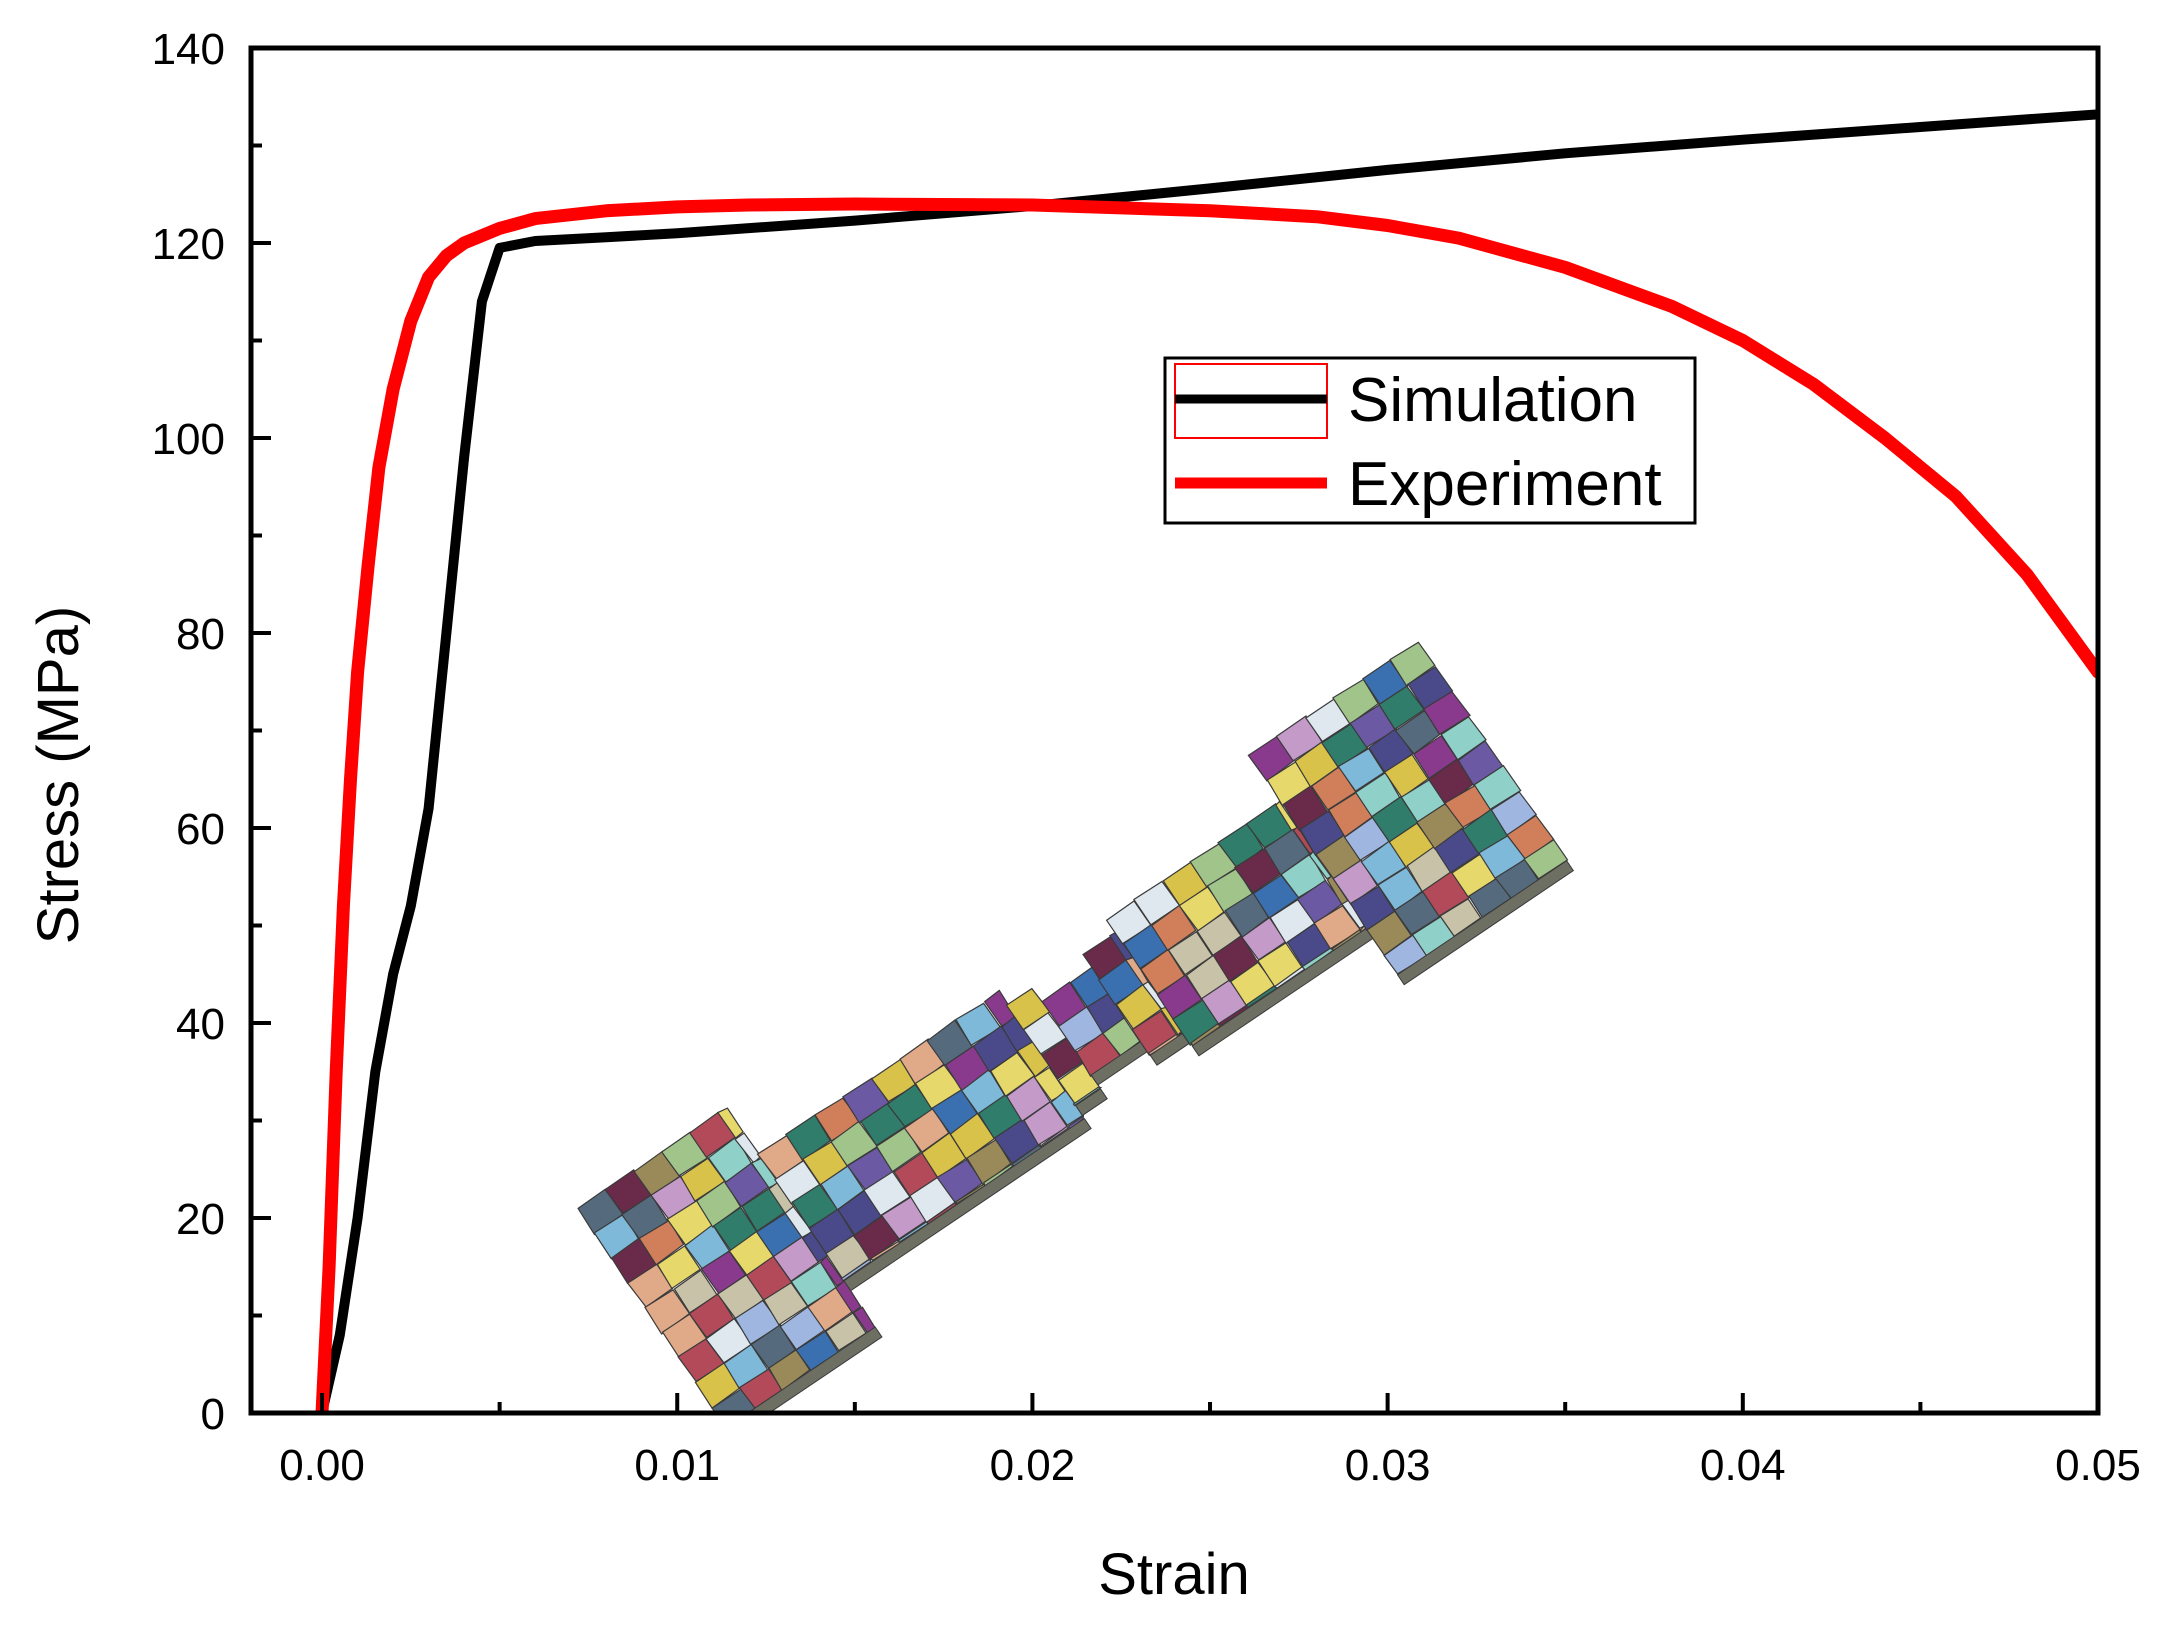 The image size is (2163, 1628). Describe the element at coordinates (1505, 484) in the screenshot. I see `legend-label-experiment: Experiment` at that location.